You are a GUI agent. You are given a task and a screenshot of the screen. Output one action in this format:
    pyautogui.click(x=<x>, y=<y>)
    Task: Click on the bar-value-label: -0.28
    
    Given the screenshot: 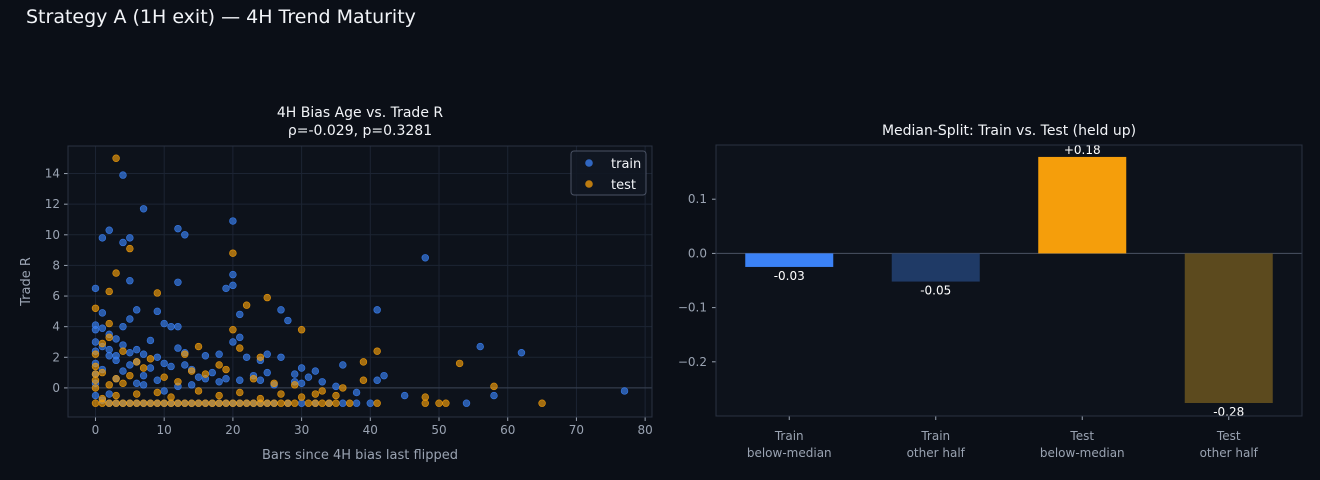 What is the action you would take?
    pyautogui.click(x=1228, y=412)
    